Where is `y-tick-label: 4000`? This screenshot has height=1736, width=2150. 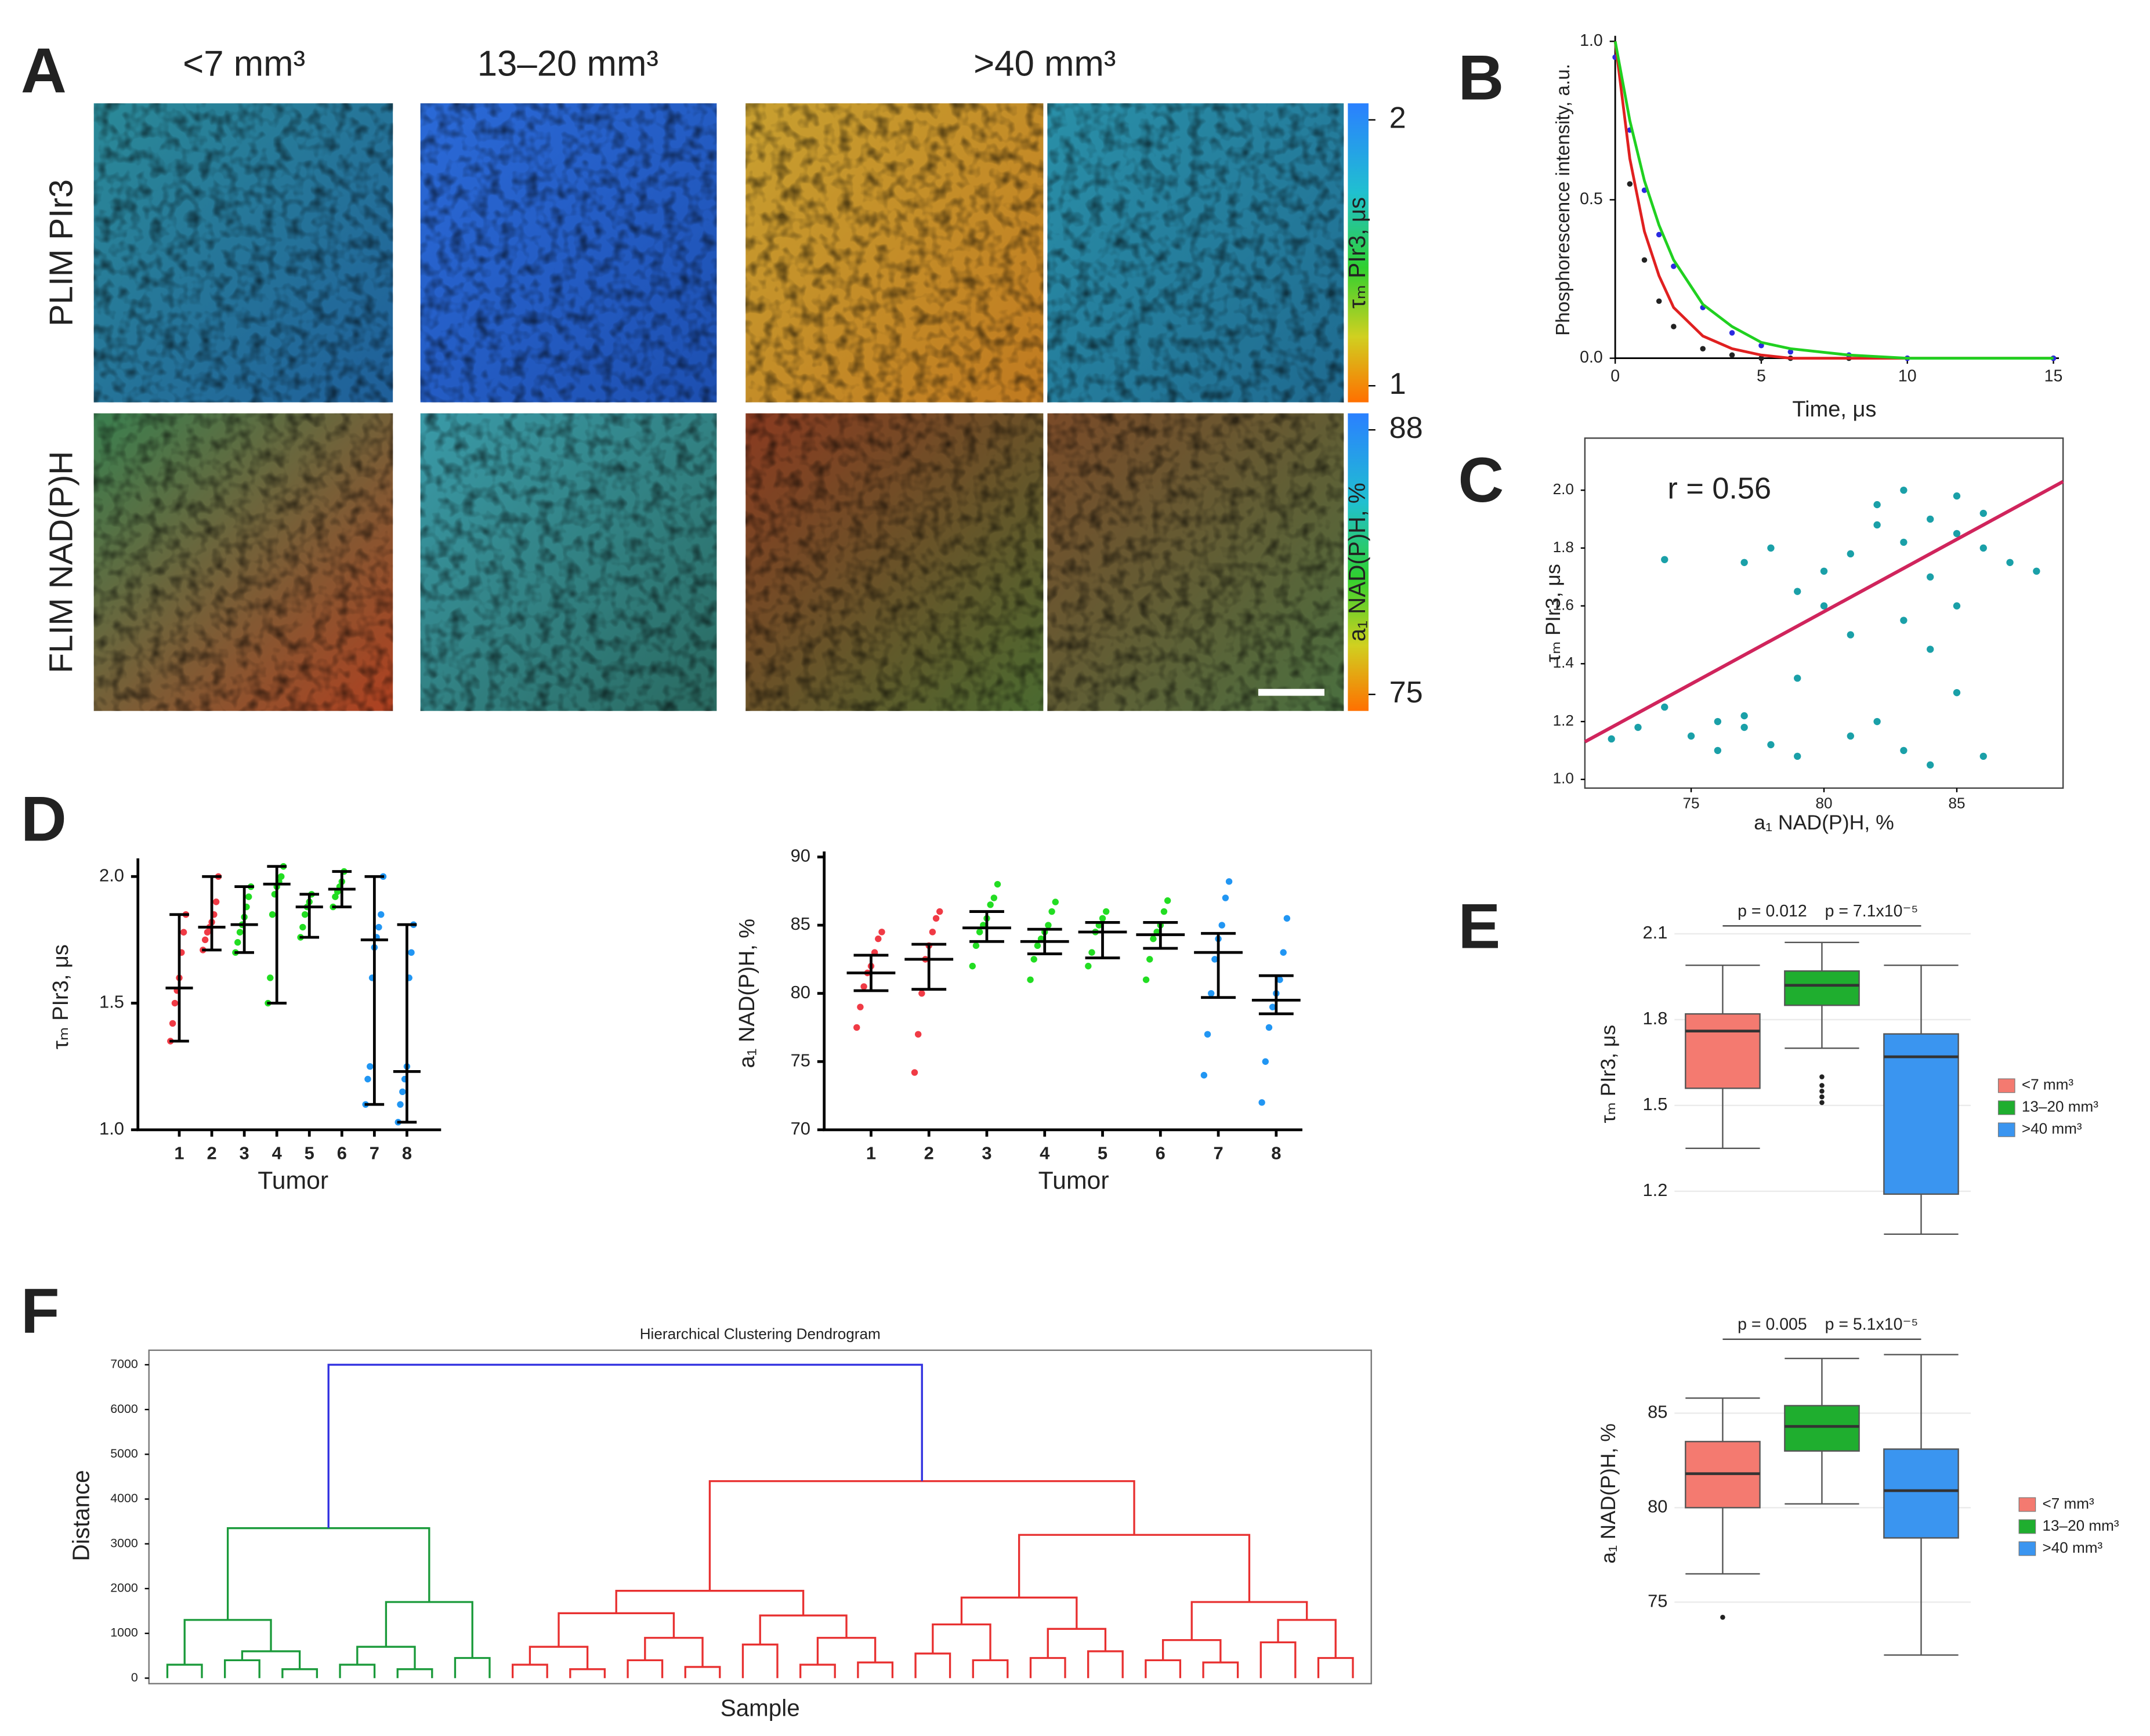 y-tick-label: 4000 is located at coordinates (124, 1498).